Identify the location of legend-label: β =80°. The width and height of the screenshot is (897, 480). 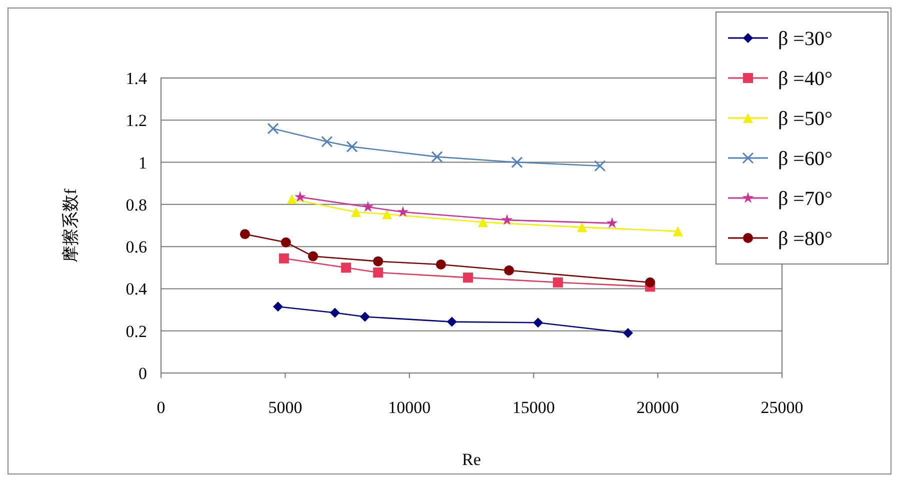
(805, 239).